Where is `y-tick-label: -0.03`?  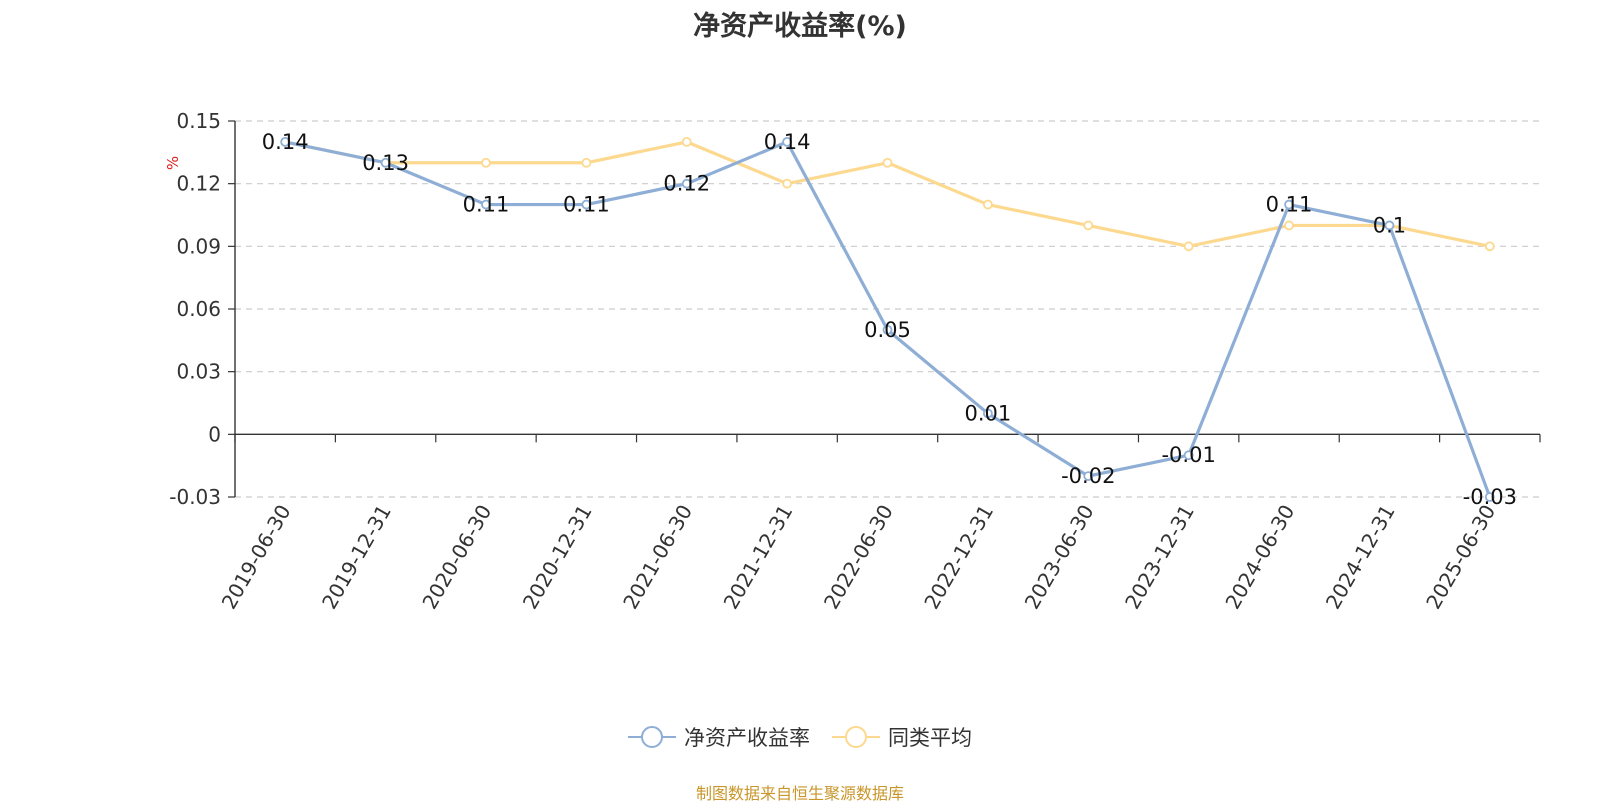 y-tick-label: -0.03 is located at coordinates (195, 497).